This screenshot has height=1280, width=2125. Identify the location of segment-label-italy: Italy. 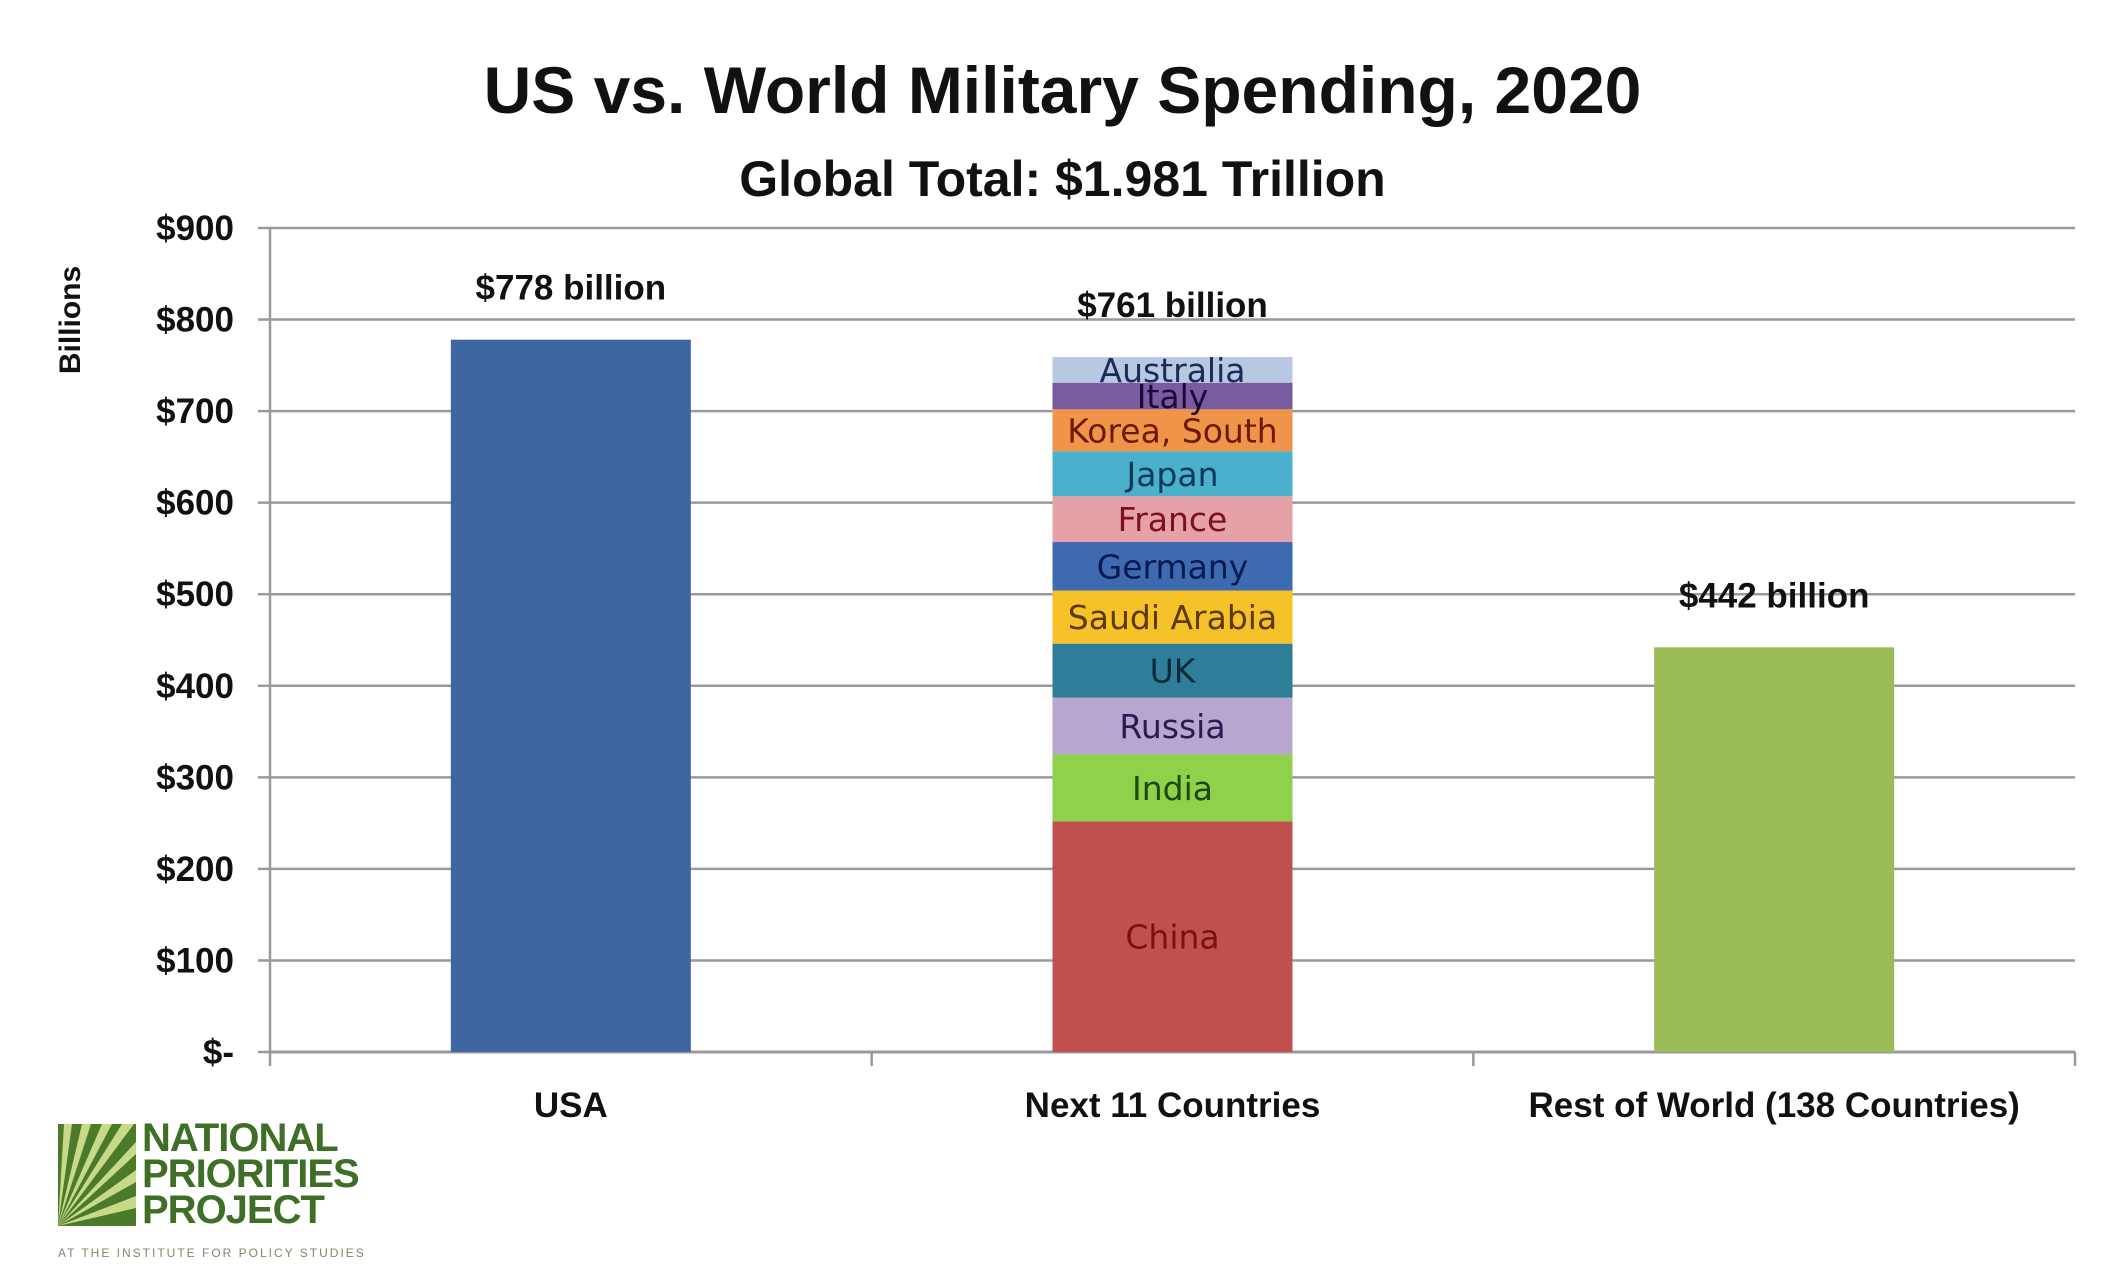
(1173, 396).